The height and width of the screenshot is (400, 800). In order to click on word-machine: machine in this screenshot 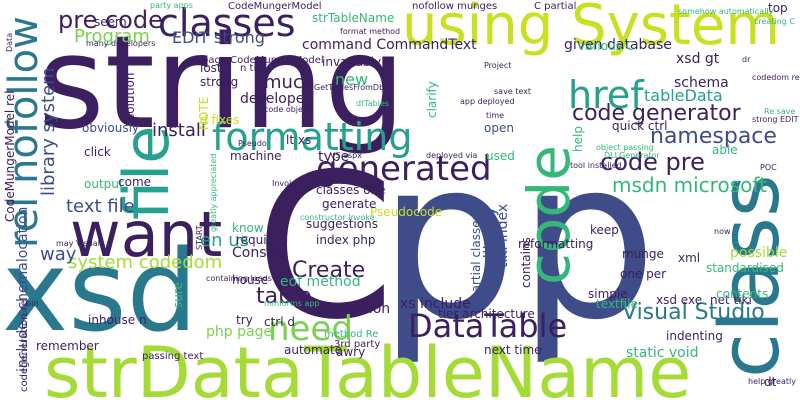, I will do `click(256, 156)`.